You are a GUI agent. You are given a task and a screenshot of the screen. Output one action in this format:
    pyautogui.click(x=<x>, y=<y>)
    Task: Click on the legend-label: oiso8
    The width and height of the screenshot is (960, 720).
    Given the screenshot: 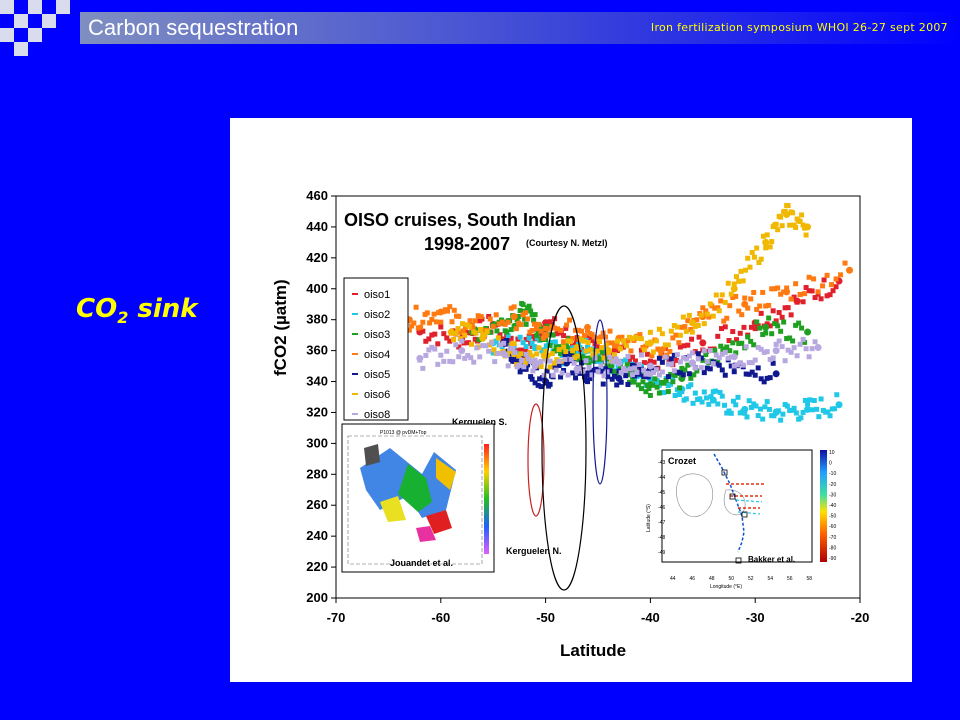 What is the action you would take?
    pyautogui.click(x=377, y=415)
    